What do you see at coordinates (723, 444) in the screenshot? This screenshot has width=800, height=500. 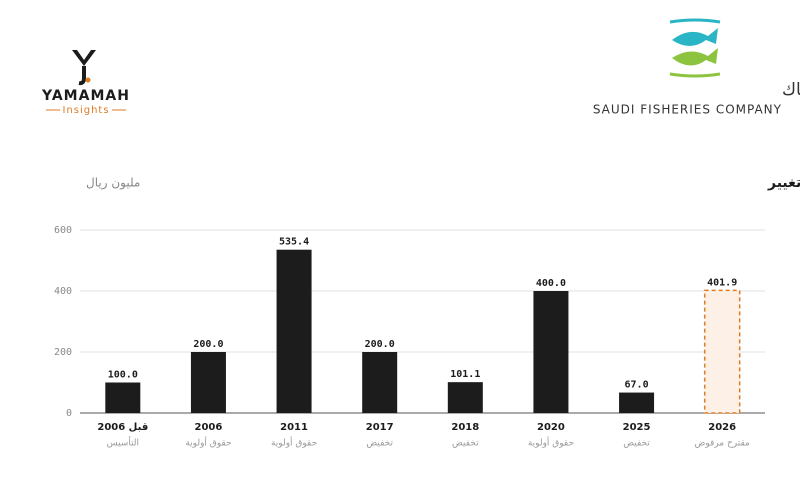 I see `x-sublabel: مقترح مرفوض` at bounding box center [723, 444].